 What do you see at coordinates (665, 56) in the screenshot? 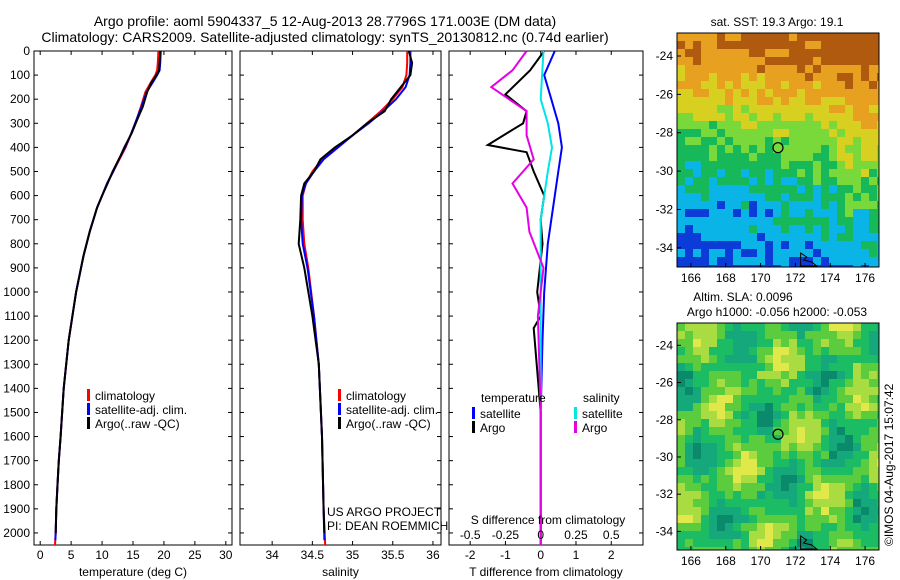
I see `map-lat-label: -24` at bounding box center [665, 56].